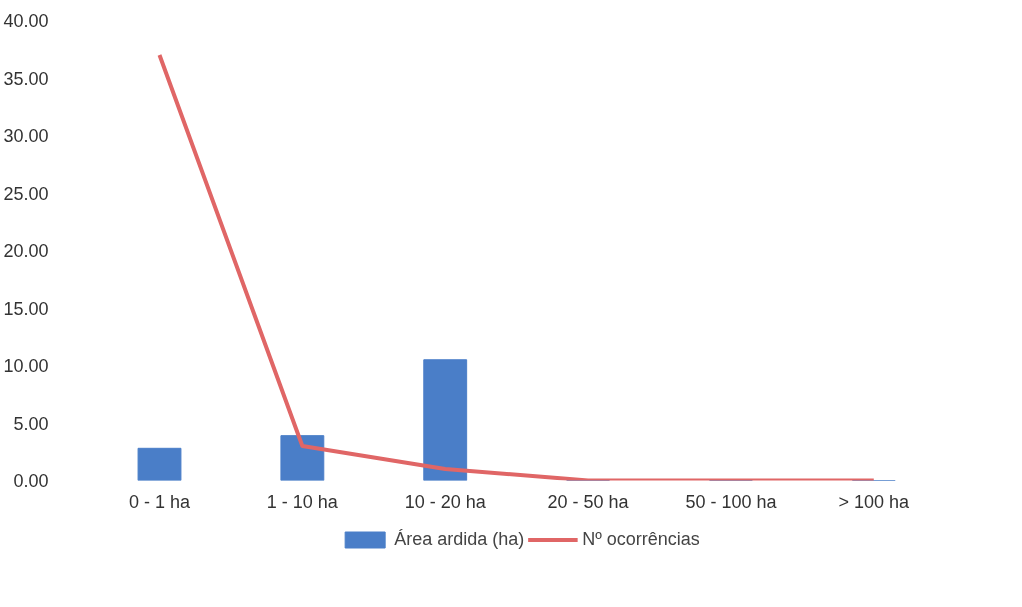  Describe the element at coordinates (445, 501) in the screenshot. I see `x-tick-label: 10 - 20 ha` at that location.